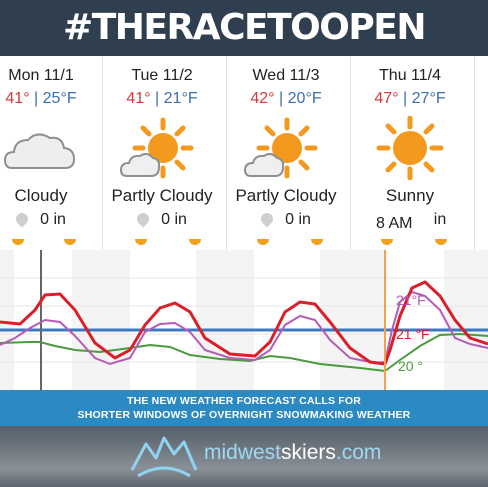 This screenshot has height=487, width=488. I want to click on day-name: Tue 11/2, so click(162, 75).